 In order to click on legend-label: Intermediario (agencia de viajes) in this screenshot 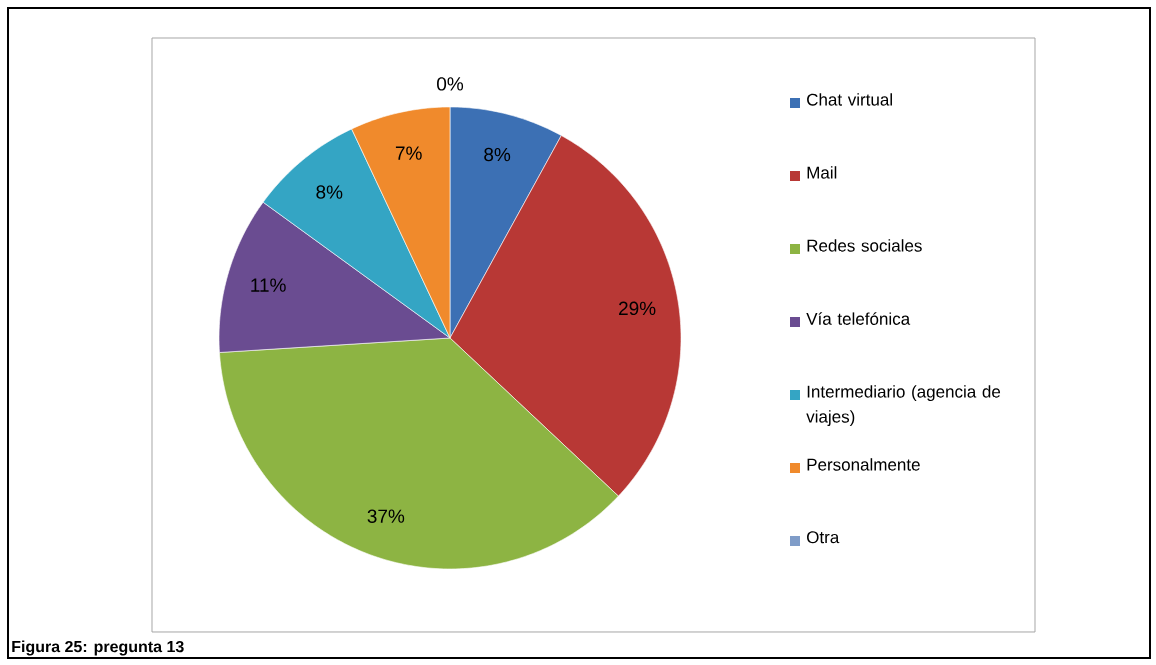, I will do `click(903, 406)`.